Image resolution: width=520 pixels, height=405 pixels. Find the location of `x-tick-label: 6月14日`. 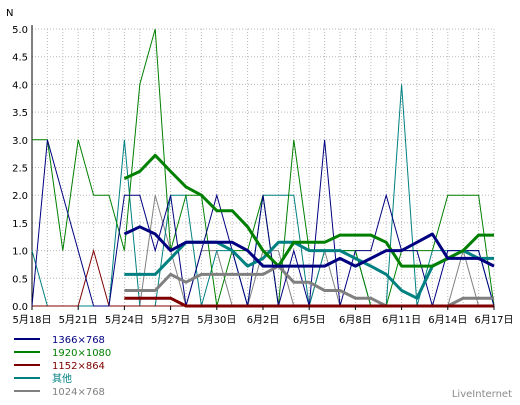

x-tick-label: 6月14日 is located at coordinates (447, 320).